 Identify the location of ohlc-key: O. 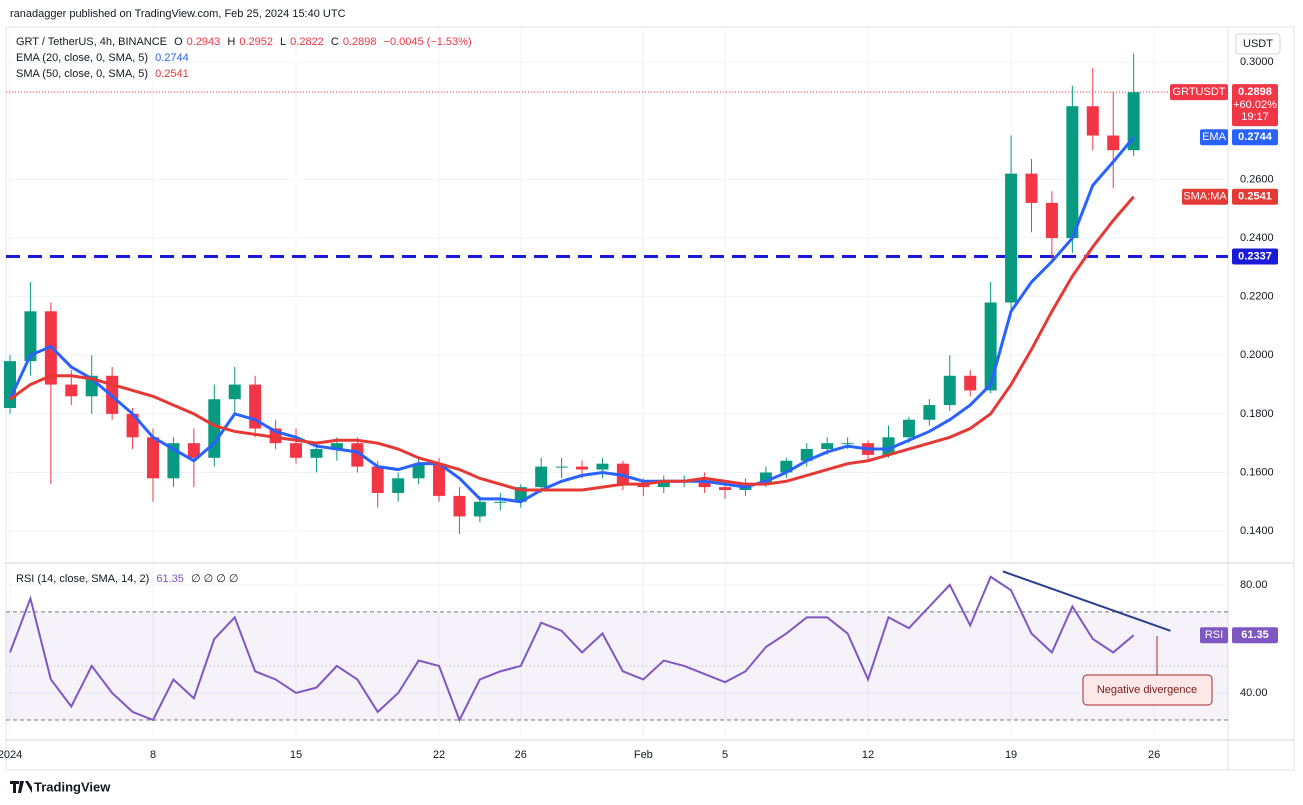
(178, 42).